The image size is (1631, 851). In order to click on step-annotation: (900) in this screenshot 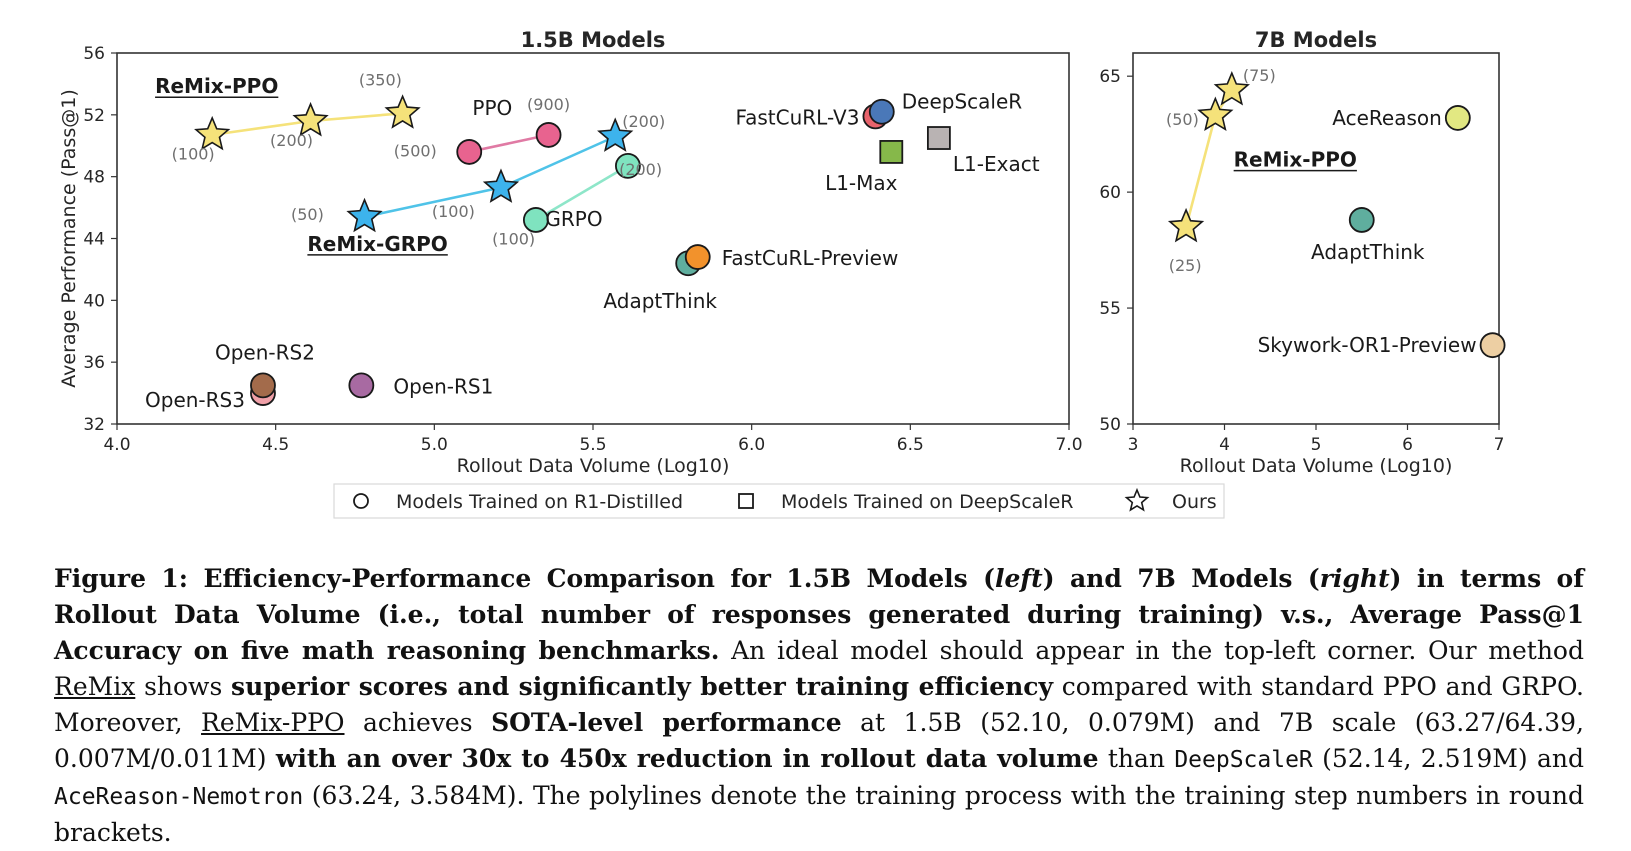, I will do `click(548, 104)`.